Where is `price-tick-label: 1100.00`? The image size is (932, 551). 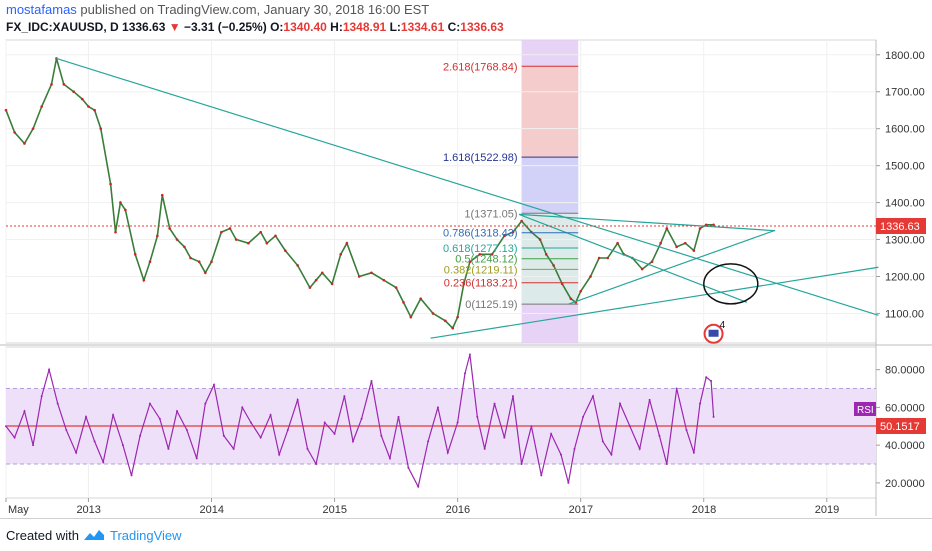
price-tick-label: 1100.00 is located at coordinates (904, 314).